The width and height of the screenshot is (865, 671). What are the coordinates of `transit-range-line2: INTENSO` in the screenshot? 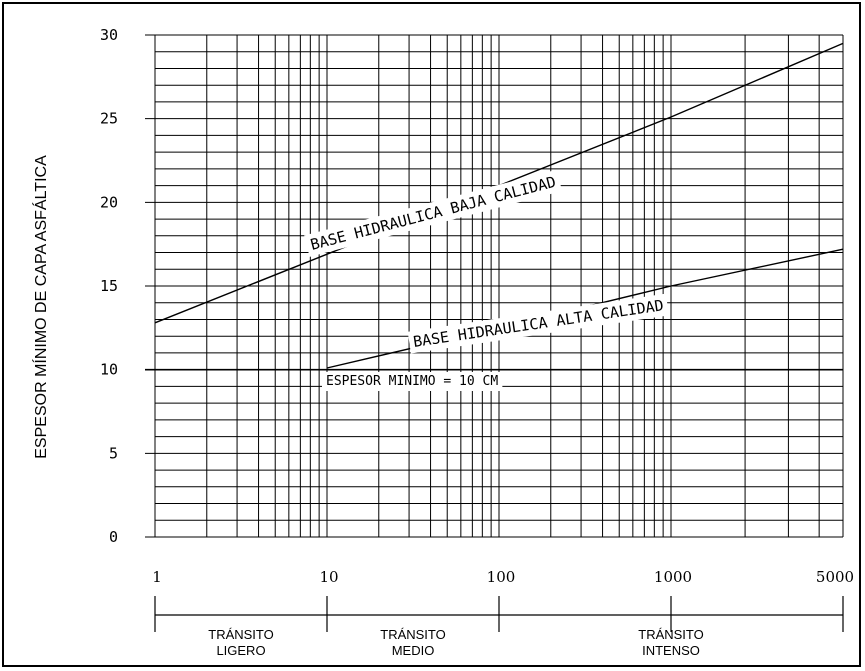 It's located at (671, 650).